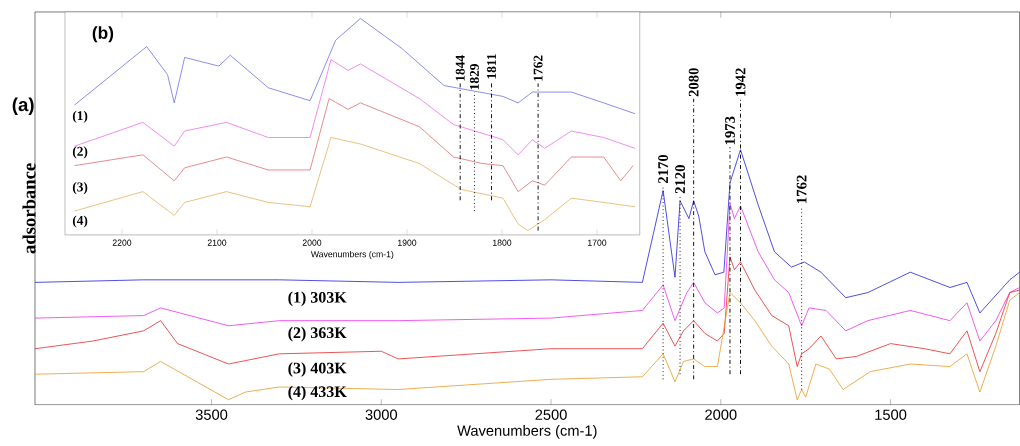 The width and height of the screenshot is (1020, 446). I want to click on series-label: (4) 433K, so click(317, 393).